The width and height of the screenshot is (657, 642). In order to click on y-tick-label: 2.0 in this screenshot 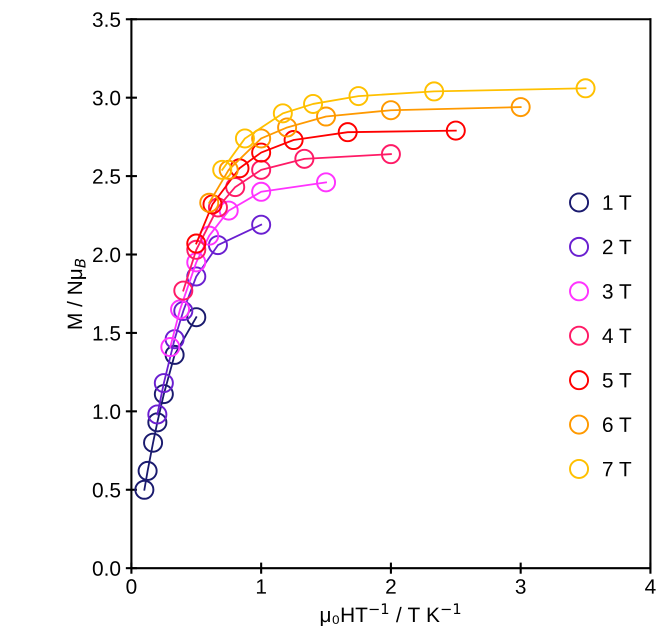, I will do `click(106, 255)`.